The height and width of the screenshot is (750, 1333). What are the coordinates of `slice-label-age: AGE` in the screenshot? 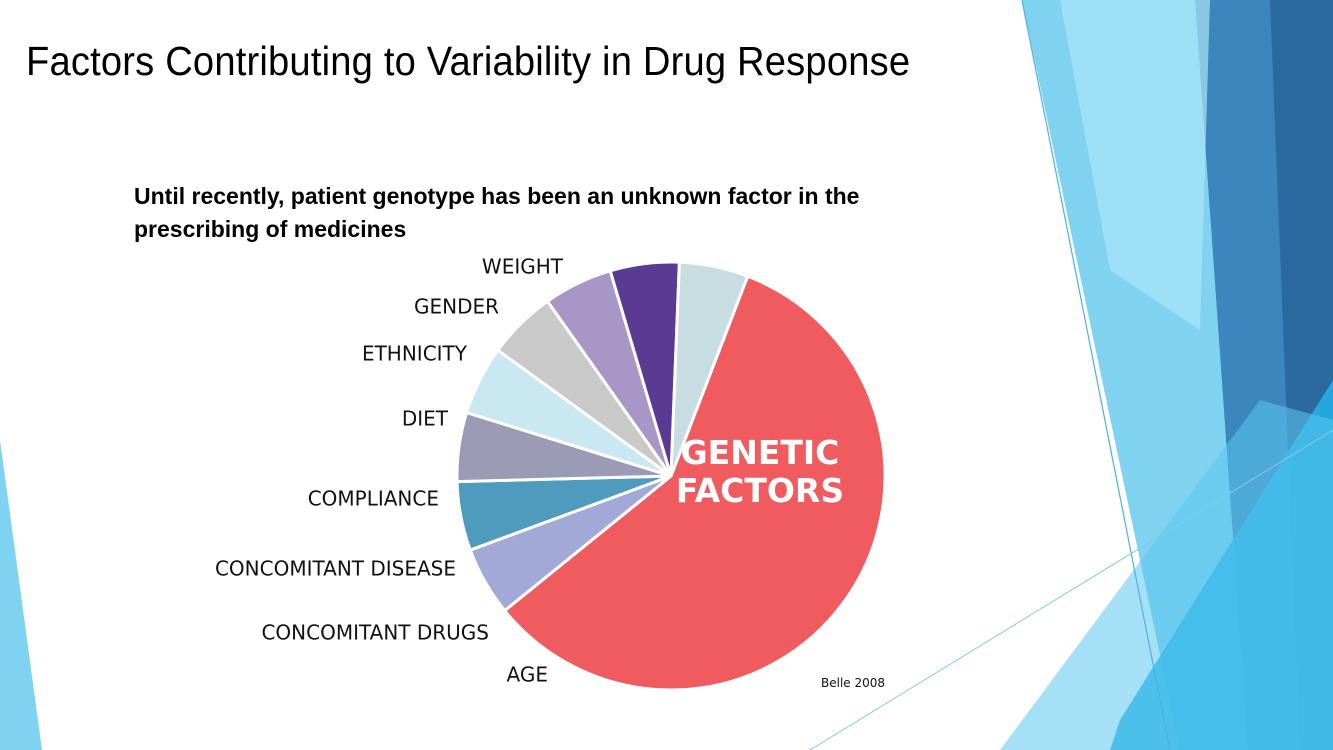 It's located at (527, 675).